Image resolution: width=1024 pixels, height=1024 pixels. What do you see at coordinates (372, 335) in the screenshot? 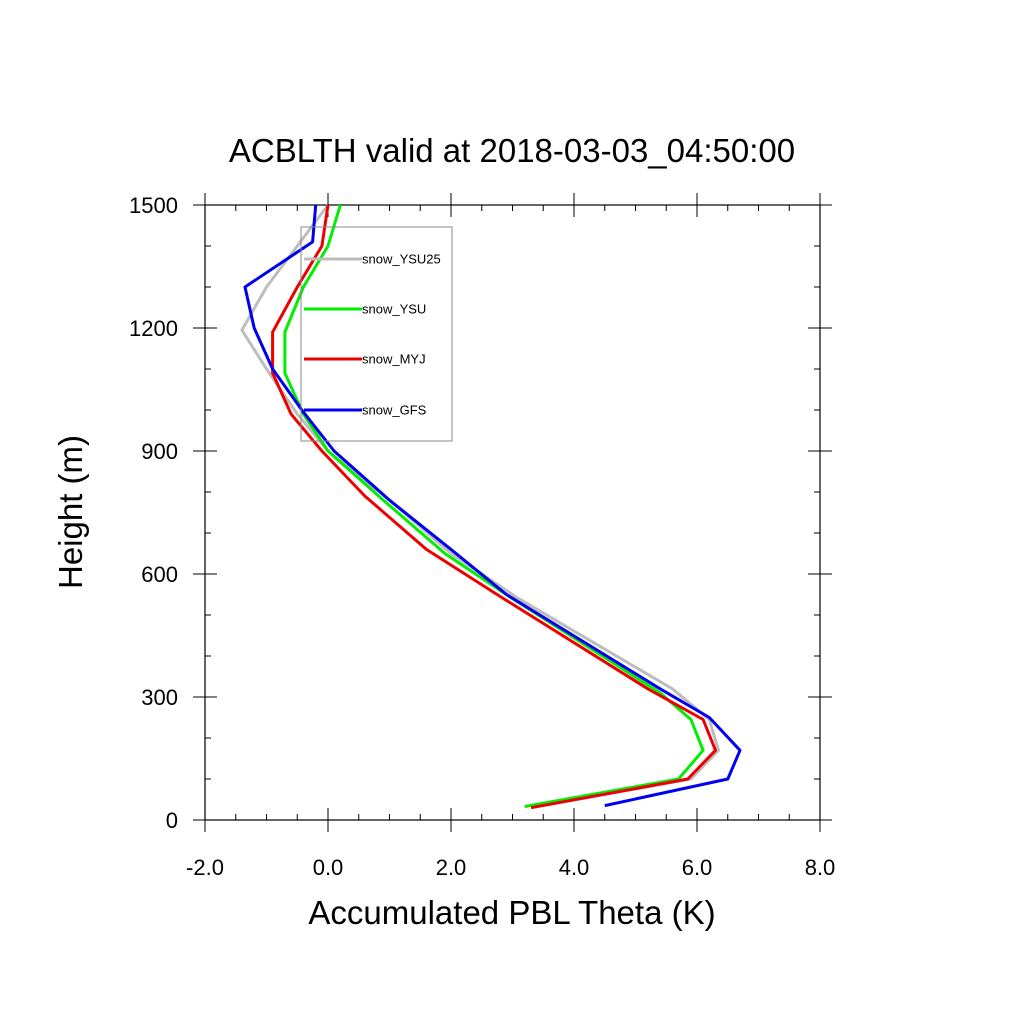
I see `legend-items: snow_YSU25 snow_YSU snow_MYJ snow_GFS` at bounding box center [372, 335].